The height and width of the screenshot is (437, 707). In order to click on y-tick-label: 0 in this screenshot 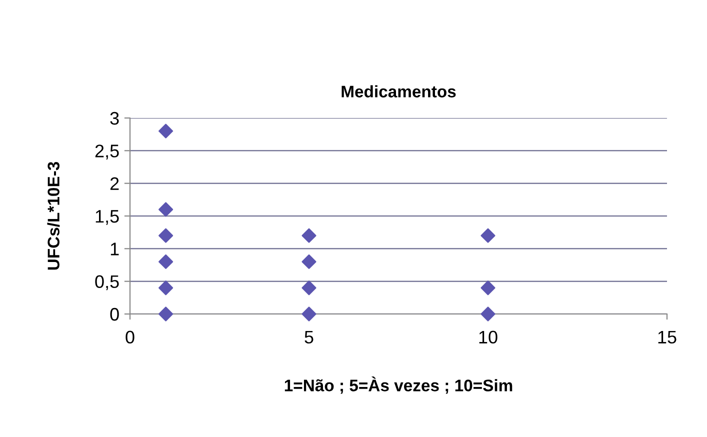, I will do `click(114, 314)`.